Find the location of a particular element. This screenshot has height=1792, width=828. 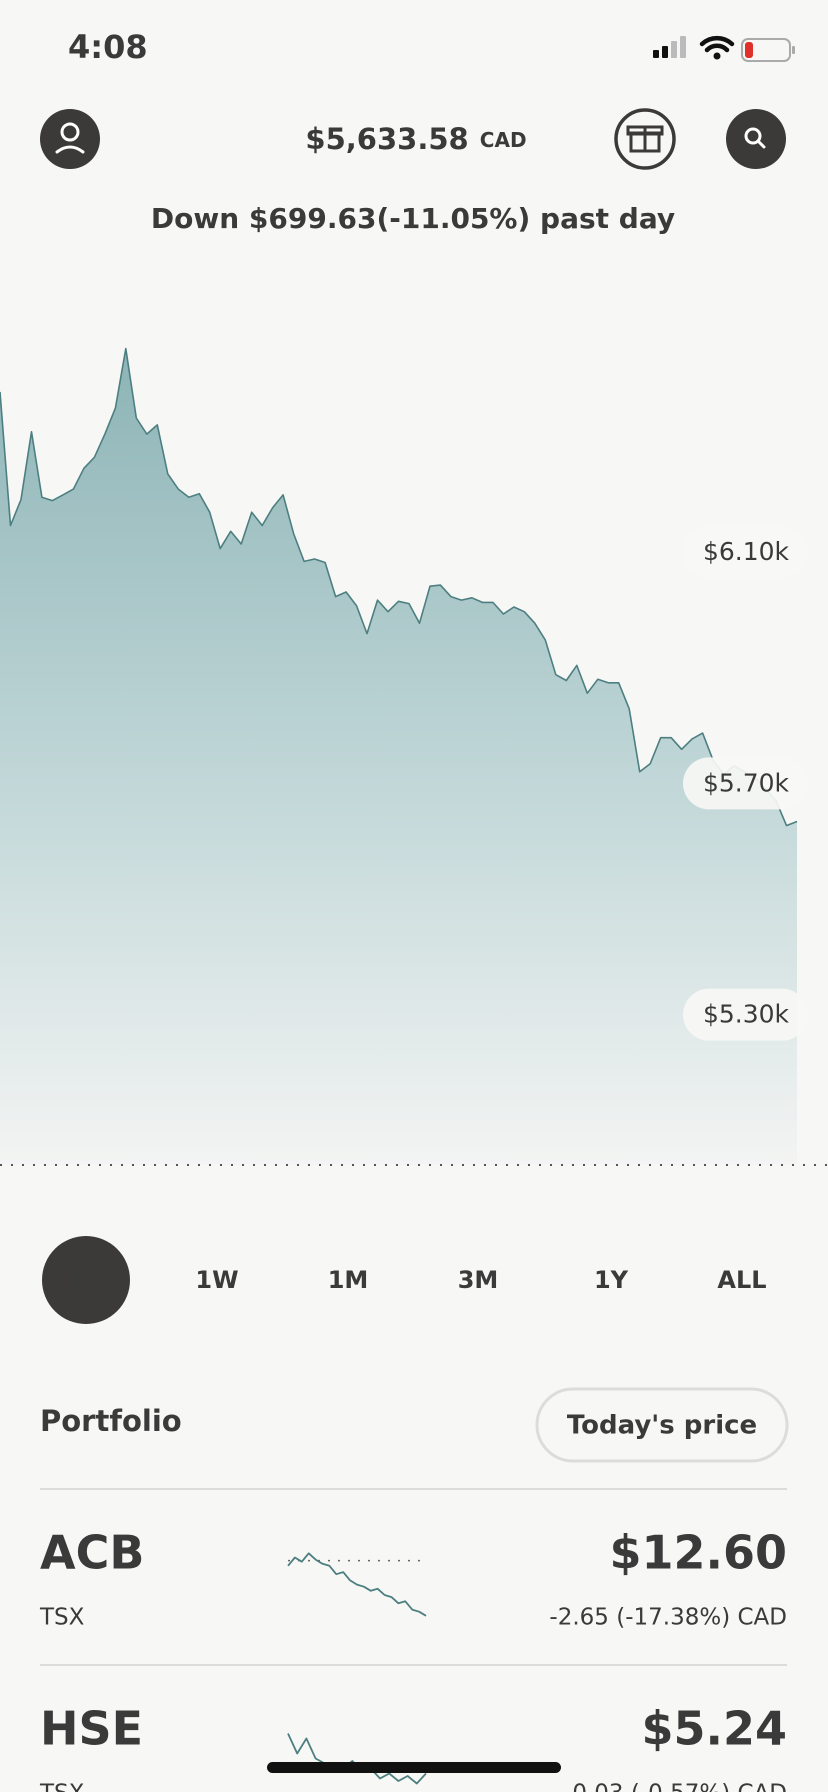

todays-price-label: Today's price is located at coordinates (662, 1426).